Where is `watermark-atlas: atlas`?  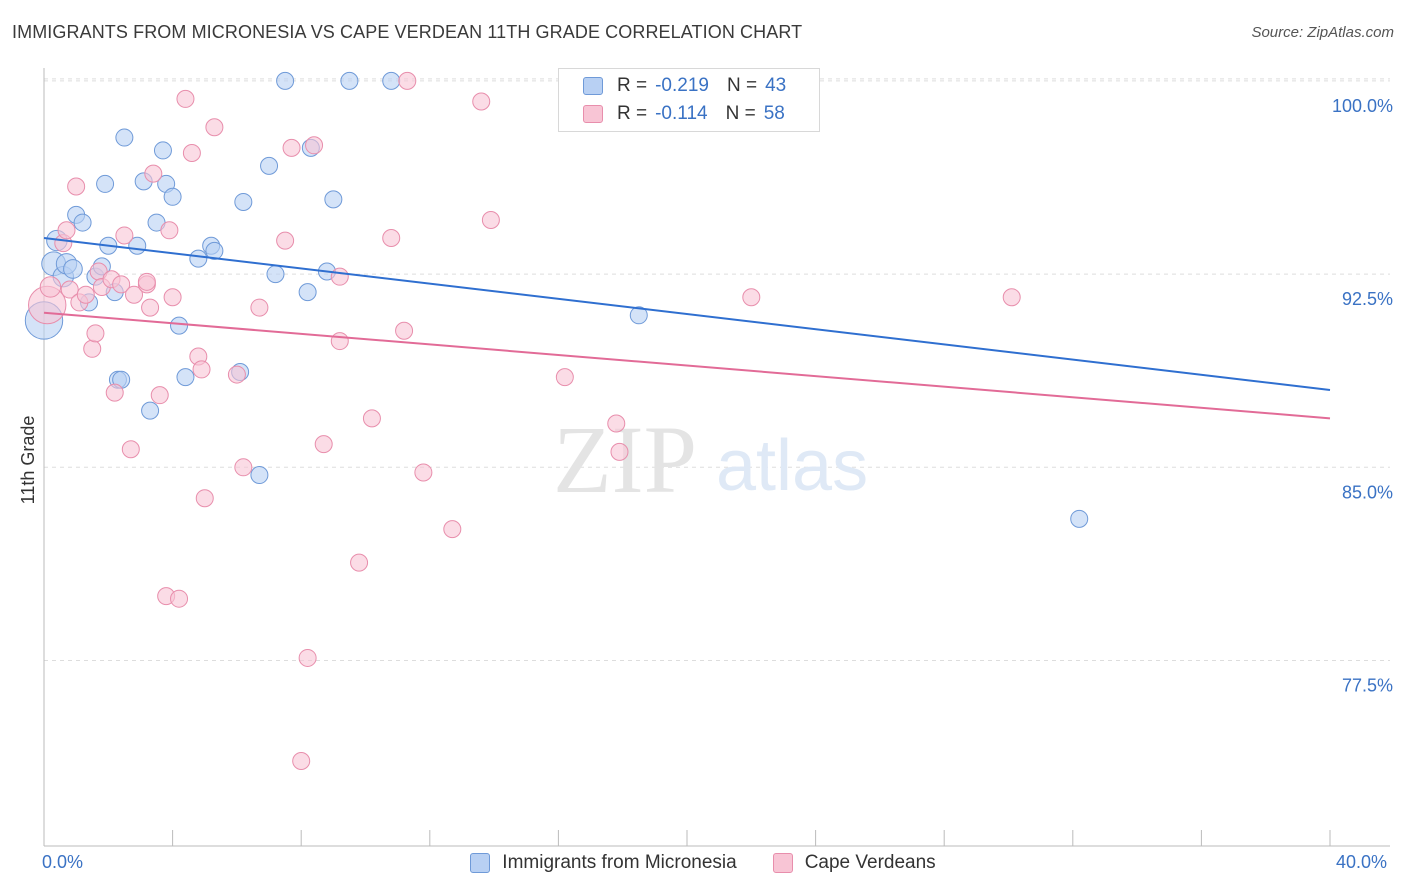 watermark-atlas: atlas is located at coordinates (792, 466).